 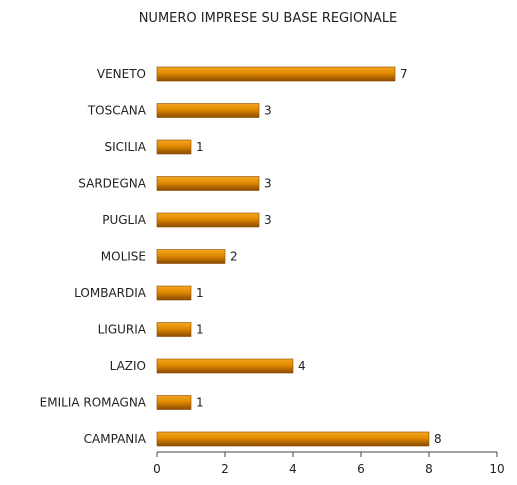 I want to click on category-label: LAZIO, so click(x=128, y=366).